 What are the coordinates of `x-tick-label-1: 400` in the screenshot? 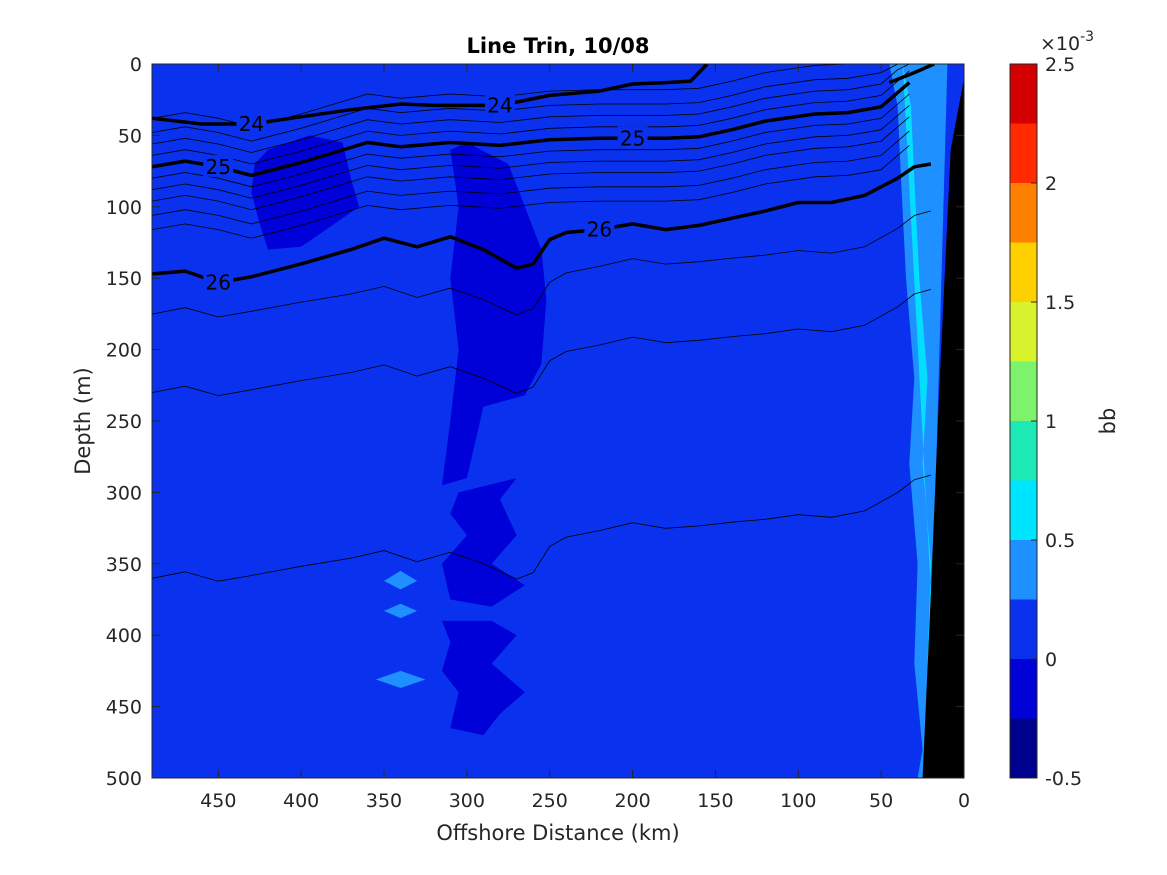 It's located at (301, 801).